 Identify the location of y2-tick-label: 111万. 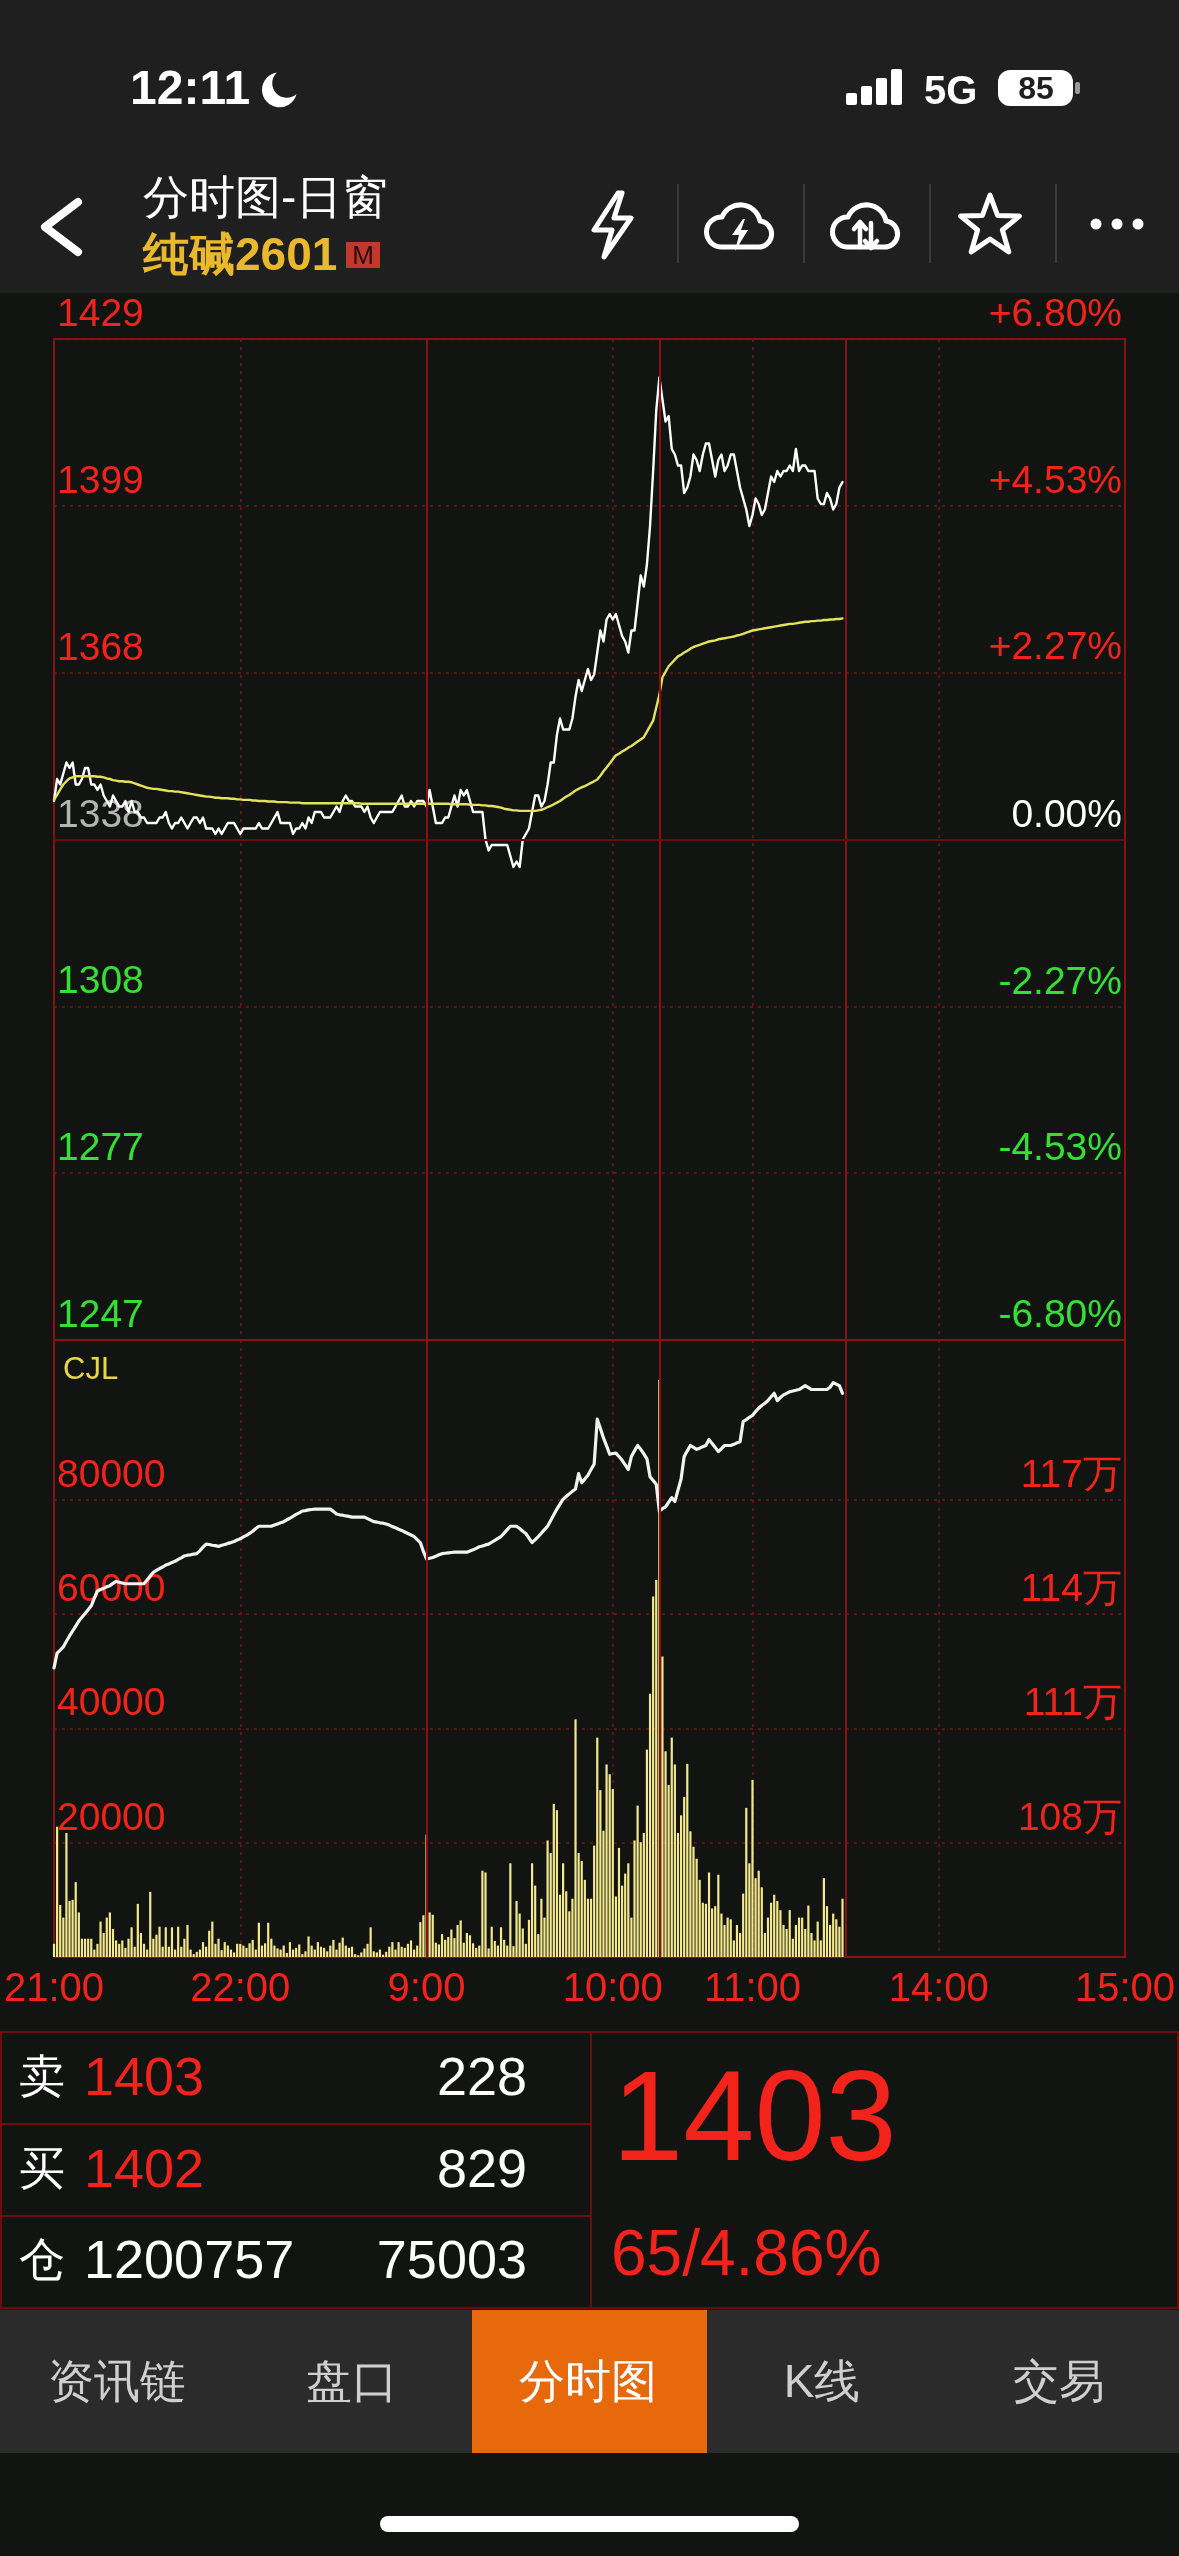
(1072, 1702).